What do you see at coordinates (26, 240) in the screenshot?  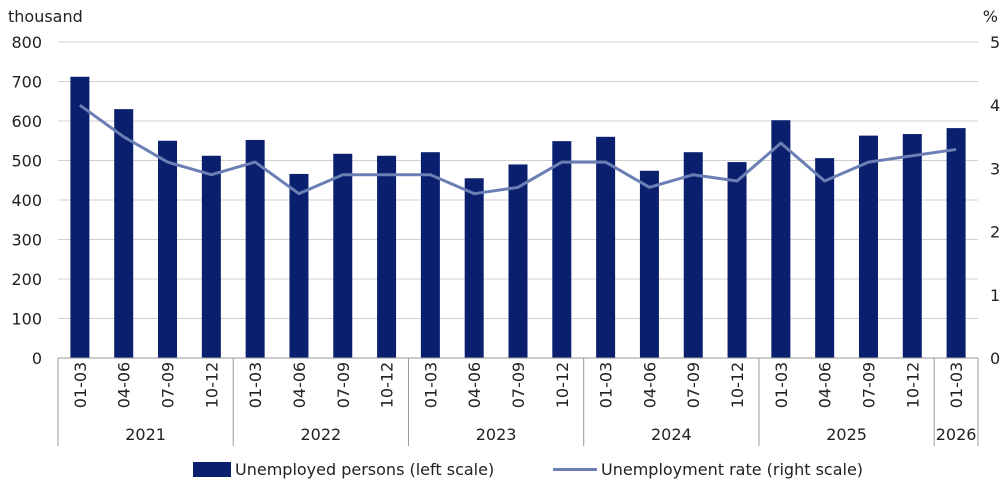 I see `left-tick-label: 300` at bounding box center [26, 240].